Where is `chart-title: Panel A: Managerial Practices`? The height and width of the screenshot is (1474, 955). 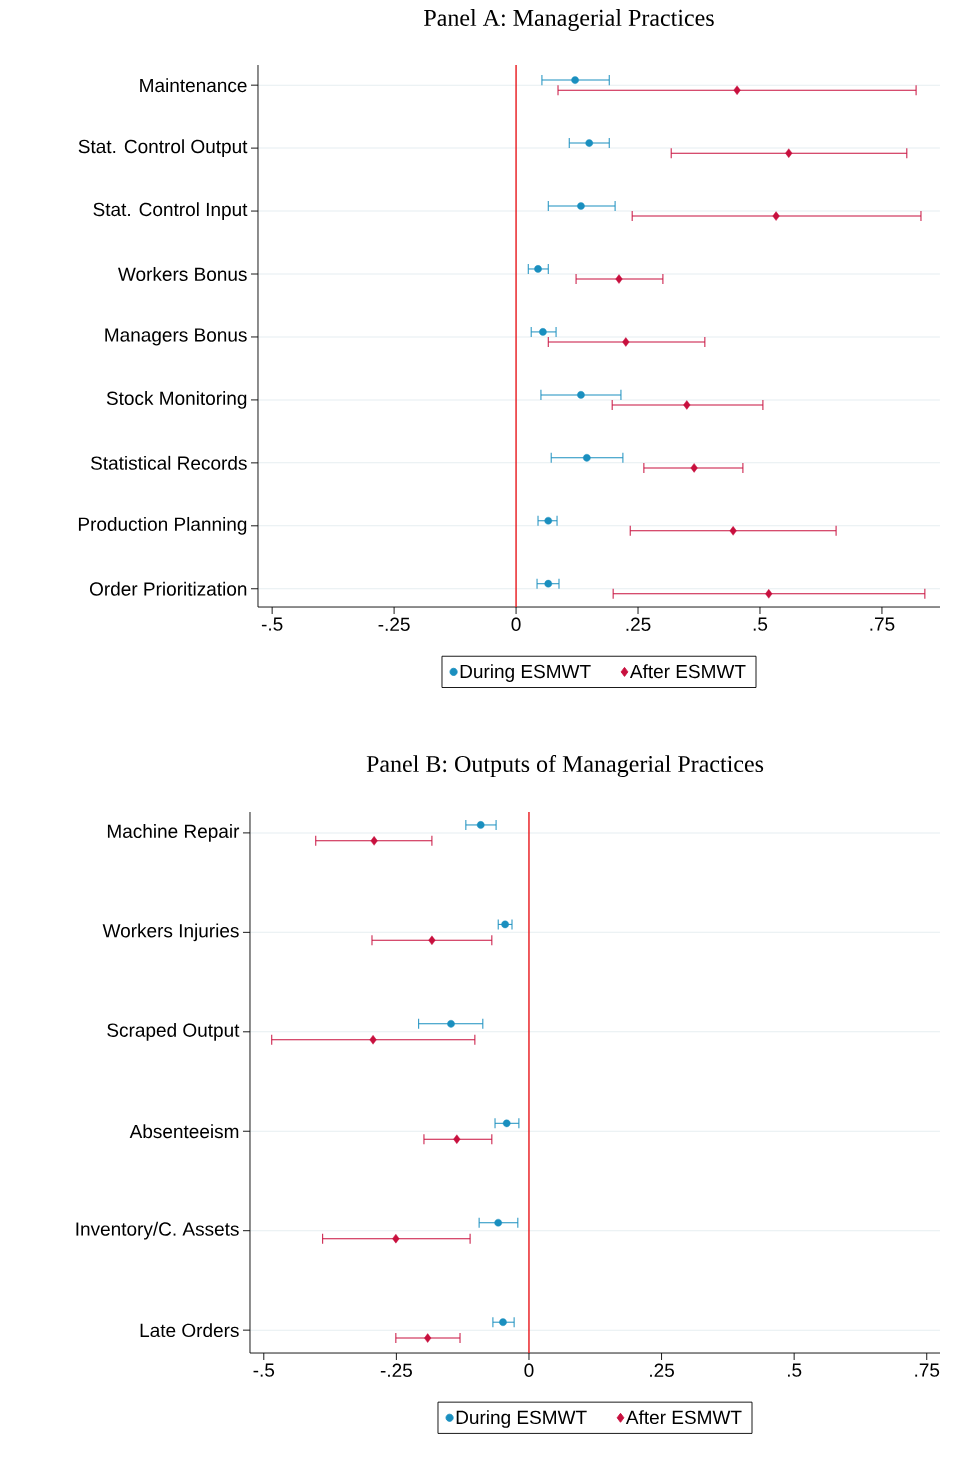 chart-title: Panel A: Managerial Practices is located at coordinates (569, 20).